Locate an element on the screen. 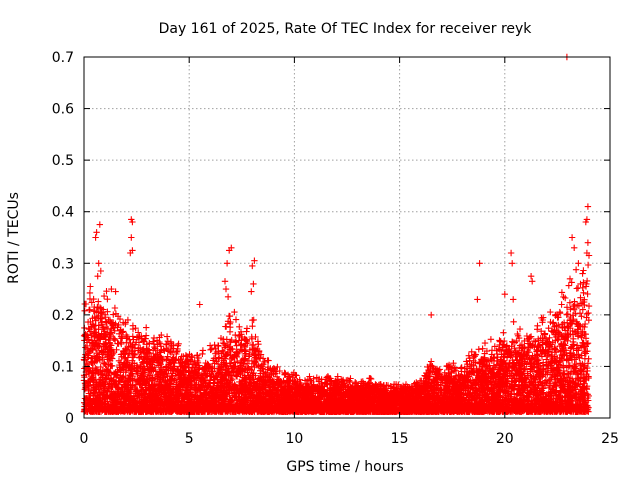  y-tick-label: 0 is located at coordinates (69, 419).